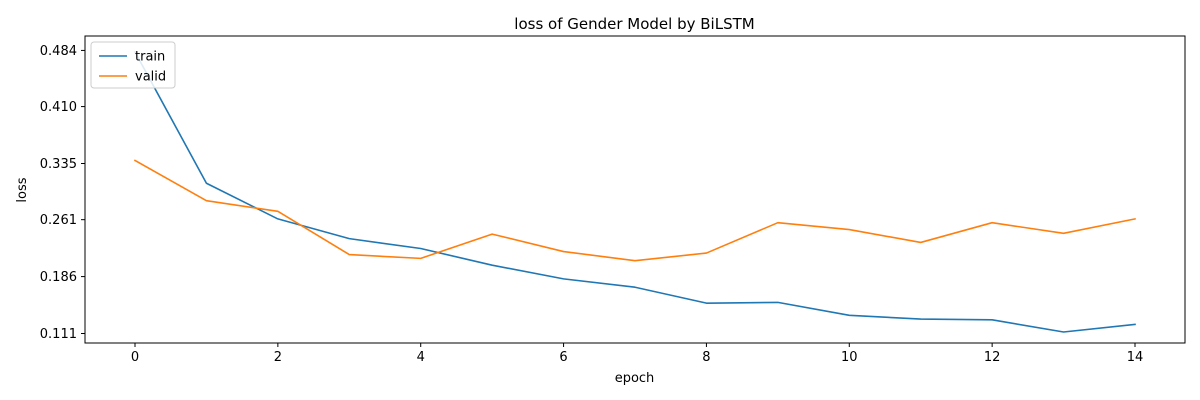  I want to click on x-axis-title: epoch, so click(635, 378).